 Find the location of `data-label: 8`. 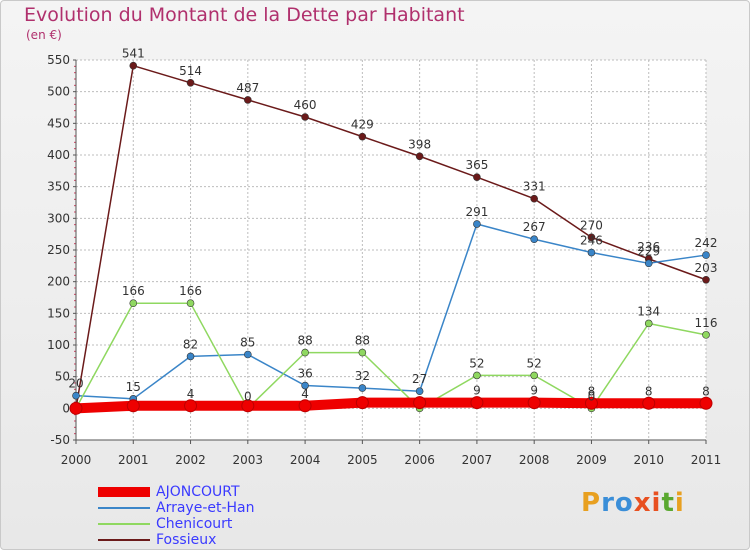

data-label: 8 is located at coordinates (706, 391).